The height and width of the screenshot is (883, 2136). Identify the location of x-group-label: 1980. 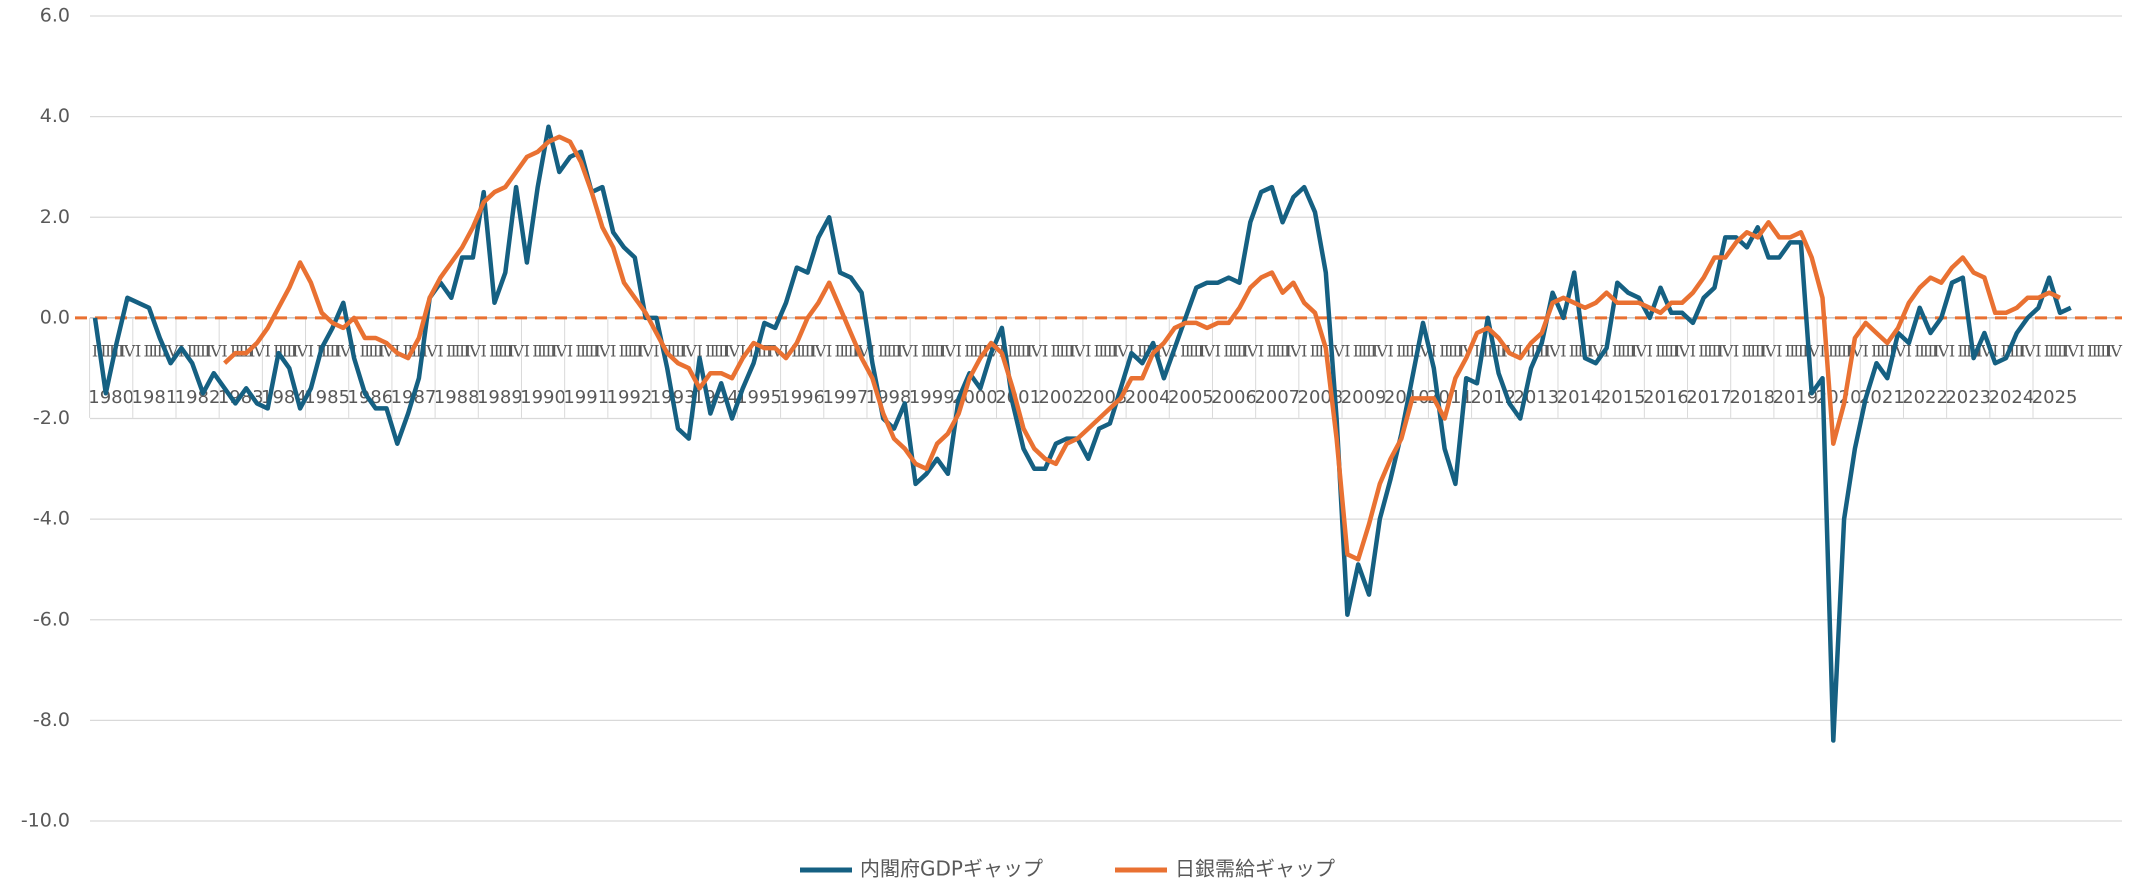
(111, 397).